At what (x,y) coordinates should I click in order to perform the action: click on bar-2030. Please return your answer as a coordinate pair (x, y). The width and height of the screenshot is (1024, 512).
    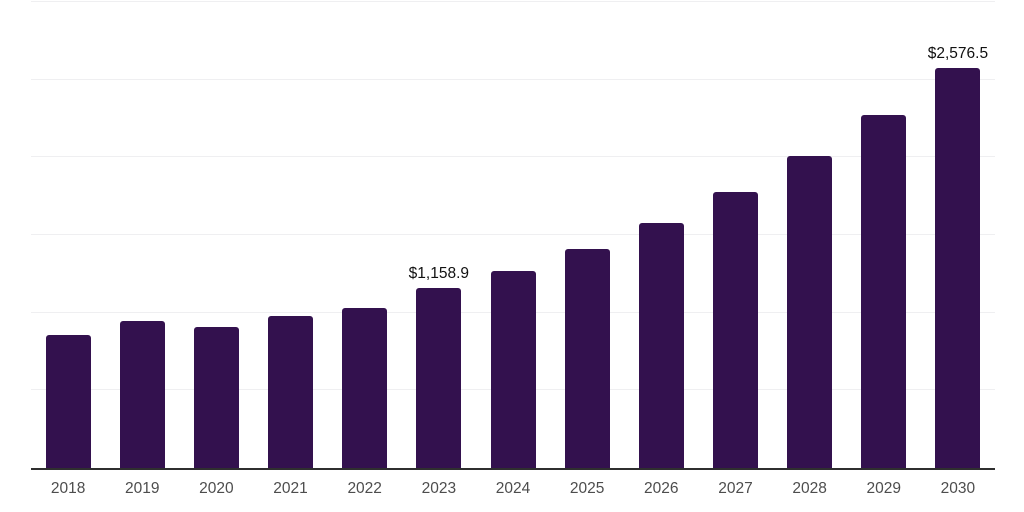
    Looking at the image, I should click on (958, 267).